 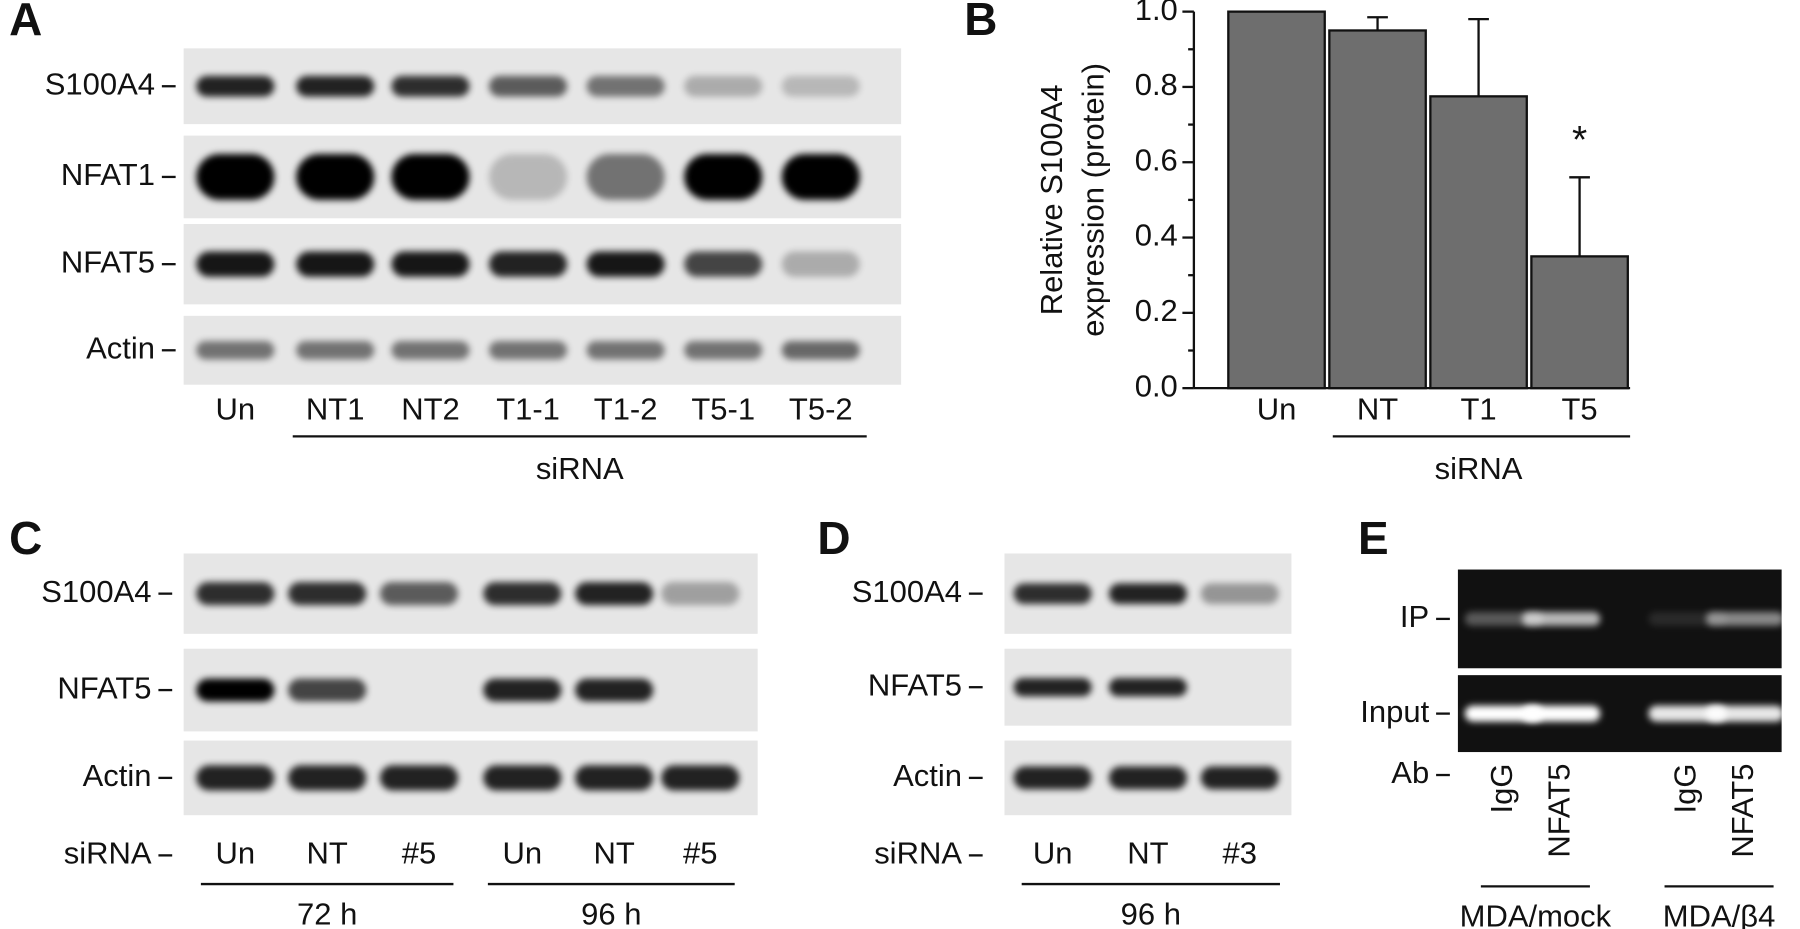 What do you see at coordinates (1156, 385) in the screenshot?
I see `y-tick-label: 0.0` at bounding box center [1156, 385].